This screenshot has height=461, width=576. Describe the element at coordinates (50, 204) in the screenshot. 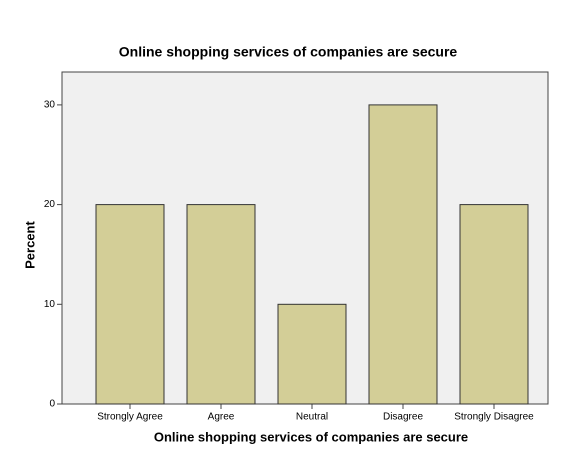

I see `y-tick-label: 20` at that location.